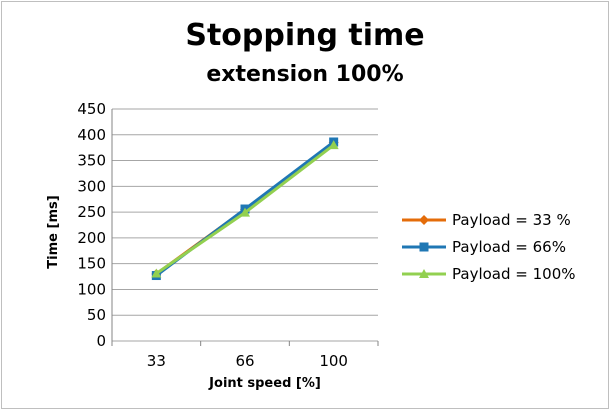 This screenshot has height=410, width=610. I want to click on y-tick-label: 200, so click(91, 238).